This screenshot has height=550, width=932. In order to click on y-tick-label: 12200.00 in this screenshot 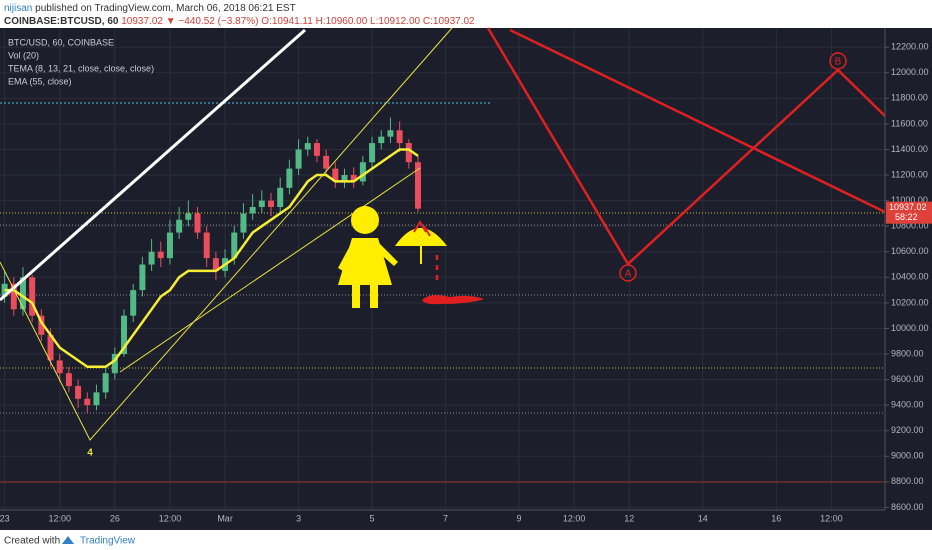, I will do `click(910, 47)`.